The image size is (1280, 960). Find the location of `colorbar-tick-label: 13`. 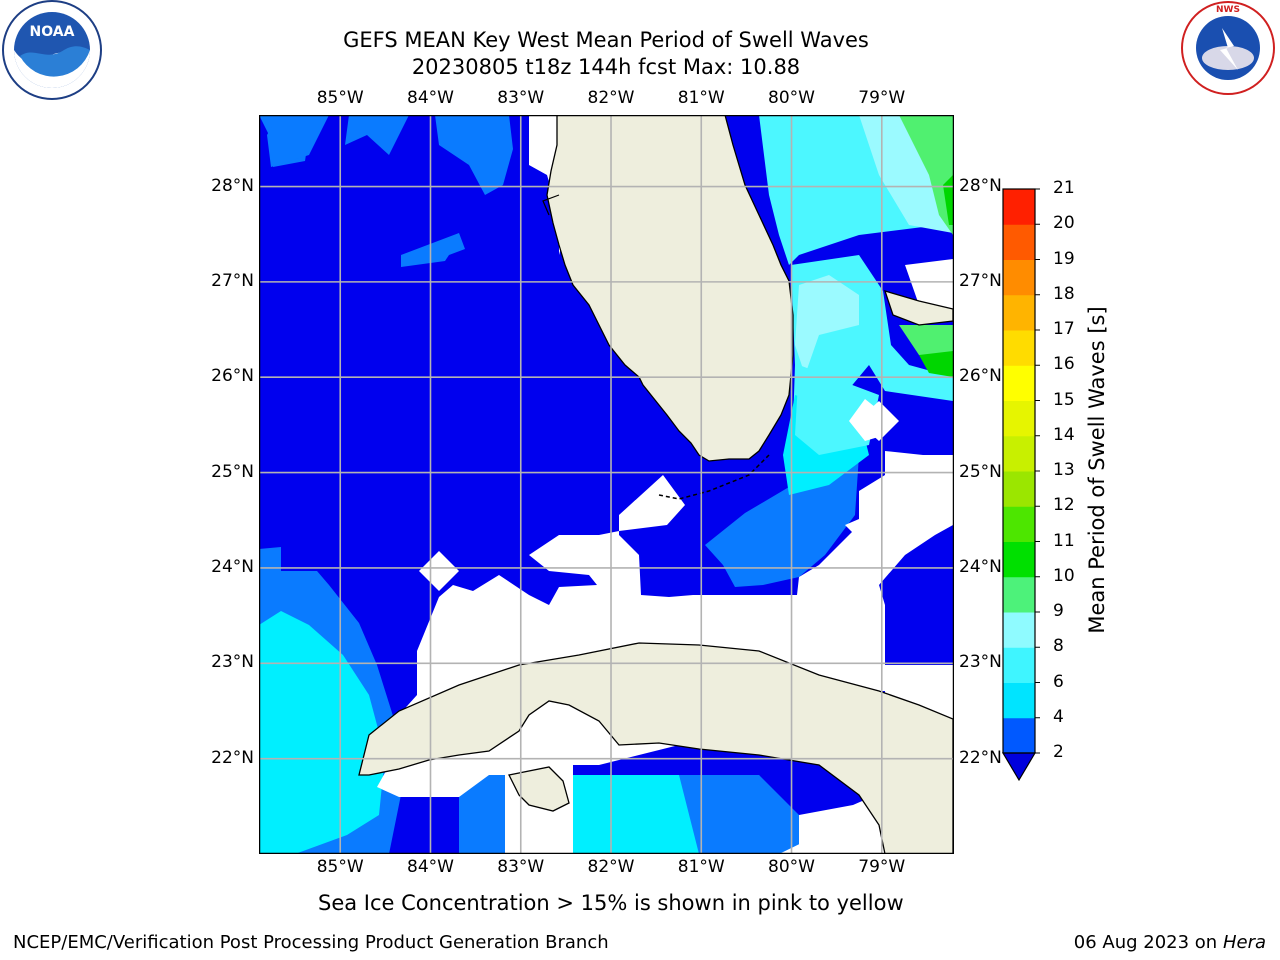

colorbar-tick-label: 13 is located at coordinates (1064, 470).